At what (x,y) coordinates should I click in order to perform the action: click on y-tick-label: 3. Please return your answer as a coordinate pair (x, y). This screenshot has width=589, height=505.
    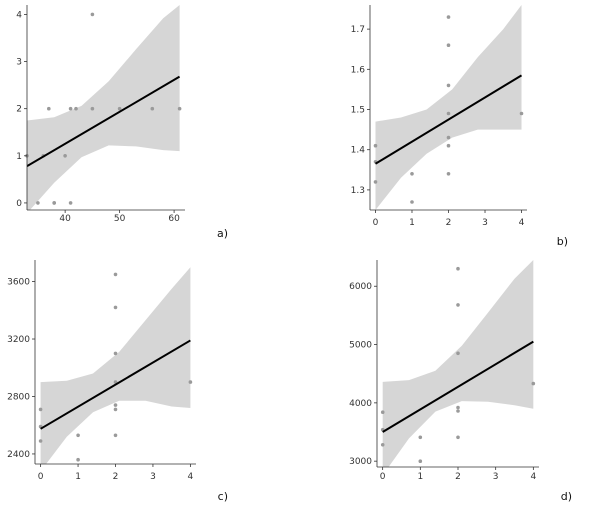
    Looking at the image, I should click on (19, 63).